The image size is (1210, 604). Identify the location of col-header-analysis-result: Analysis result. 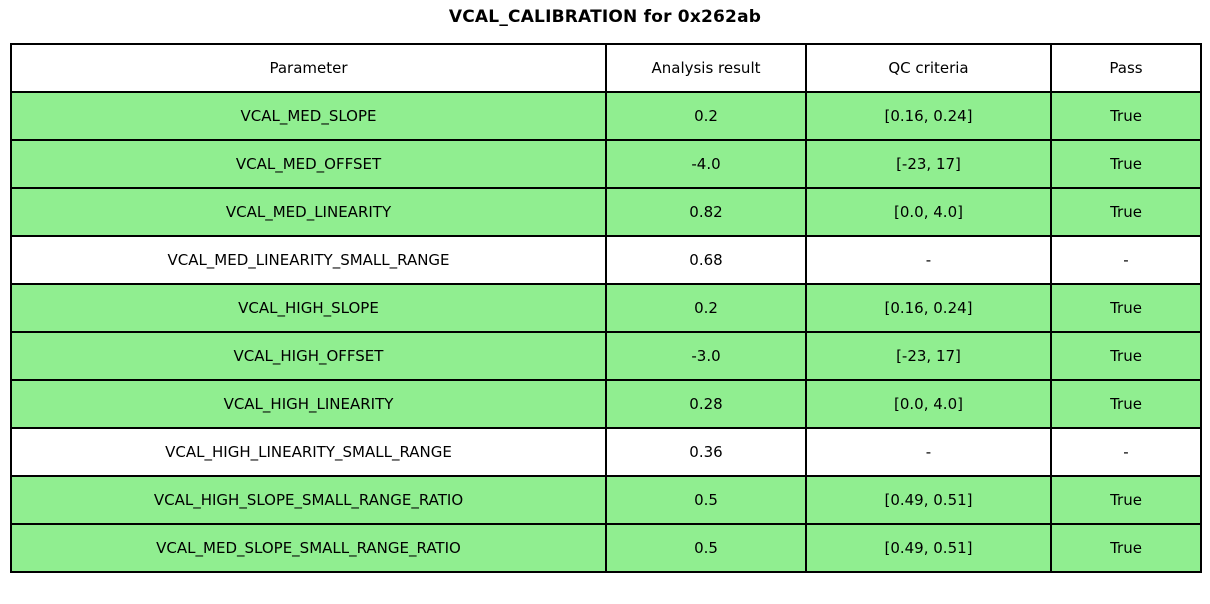
(706, 68).